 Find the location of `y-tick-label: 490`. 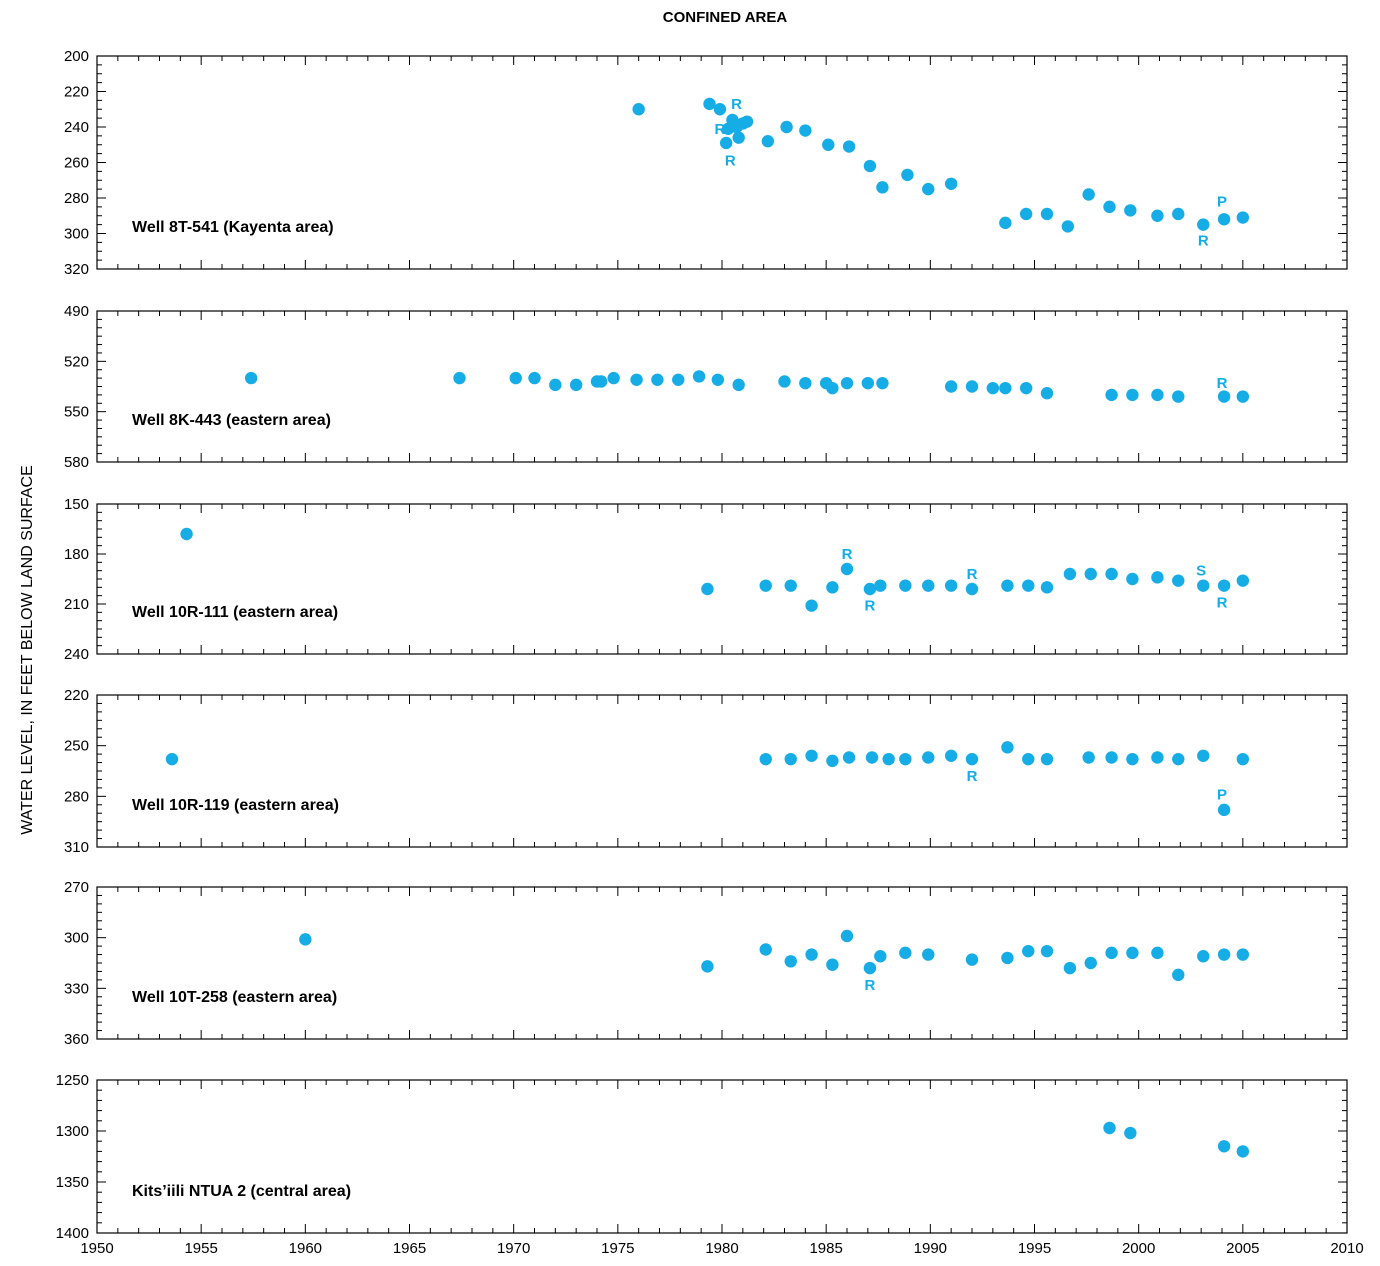

y-tick-label: 490 is located at coordinates (76, 311).